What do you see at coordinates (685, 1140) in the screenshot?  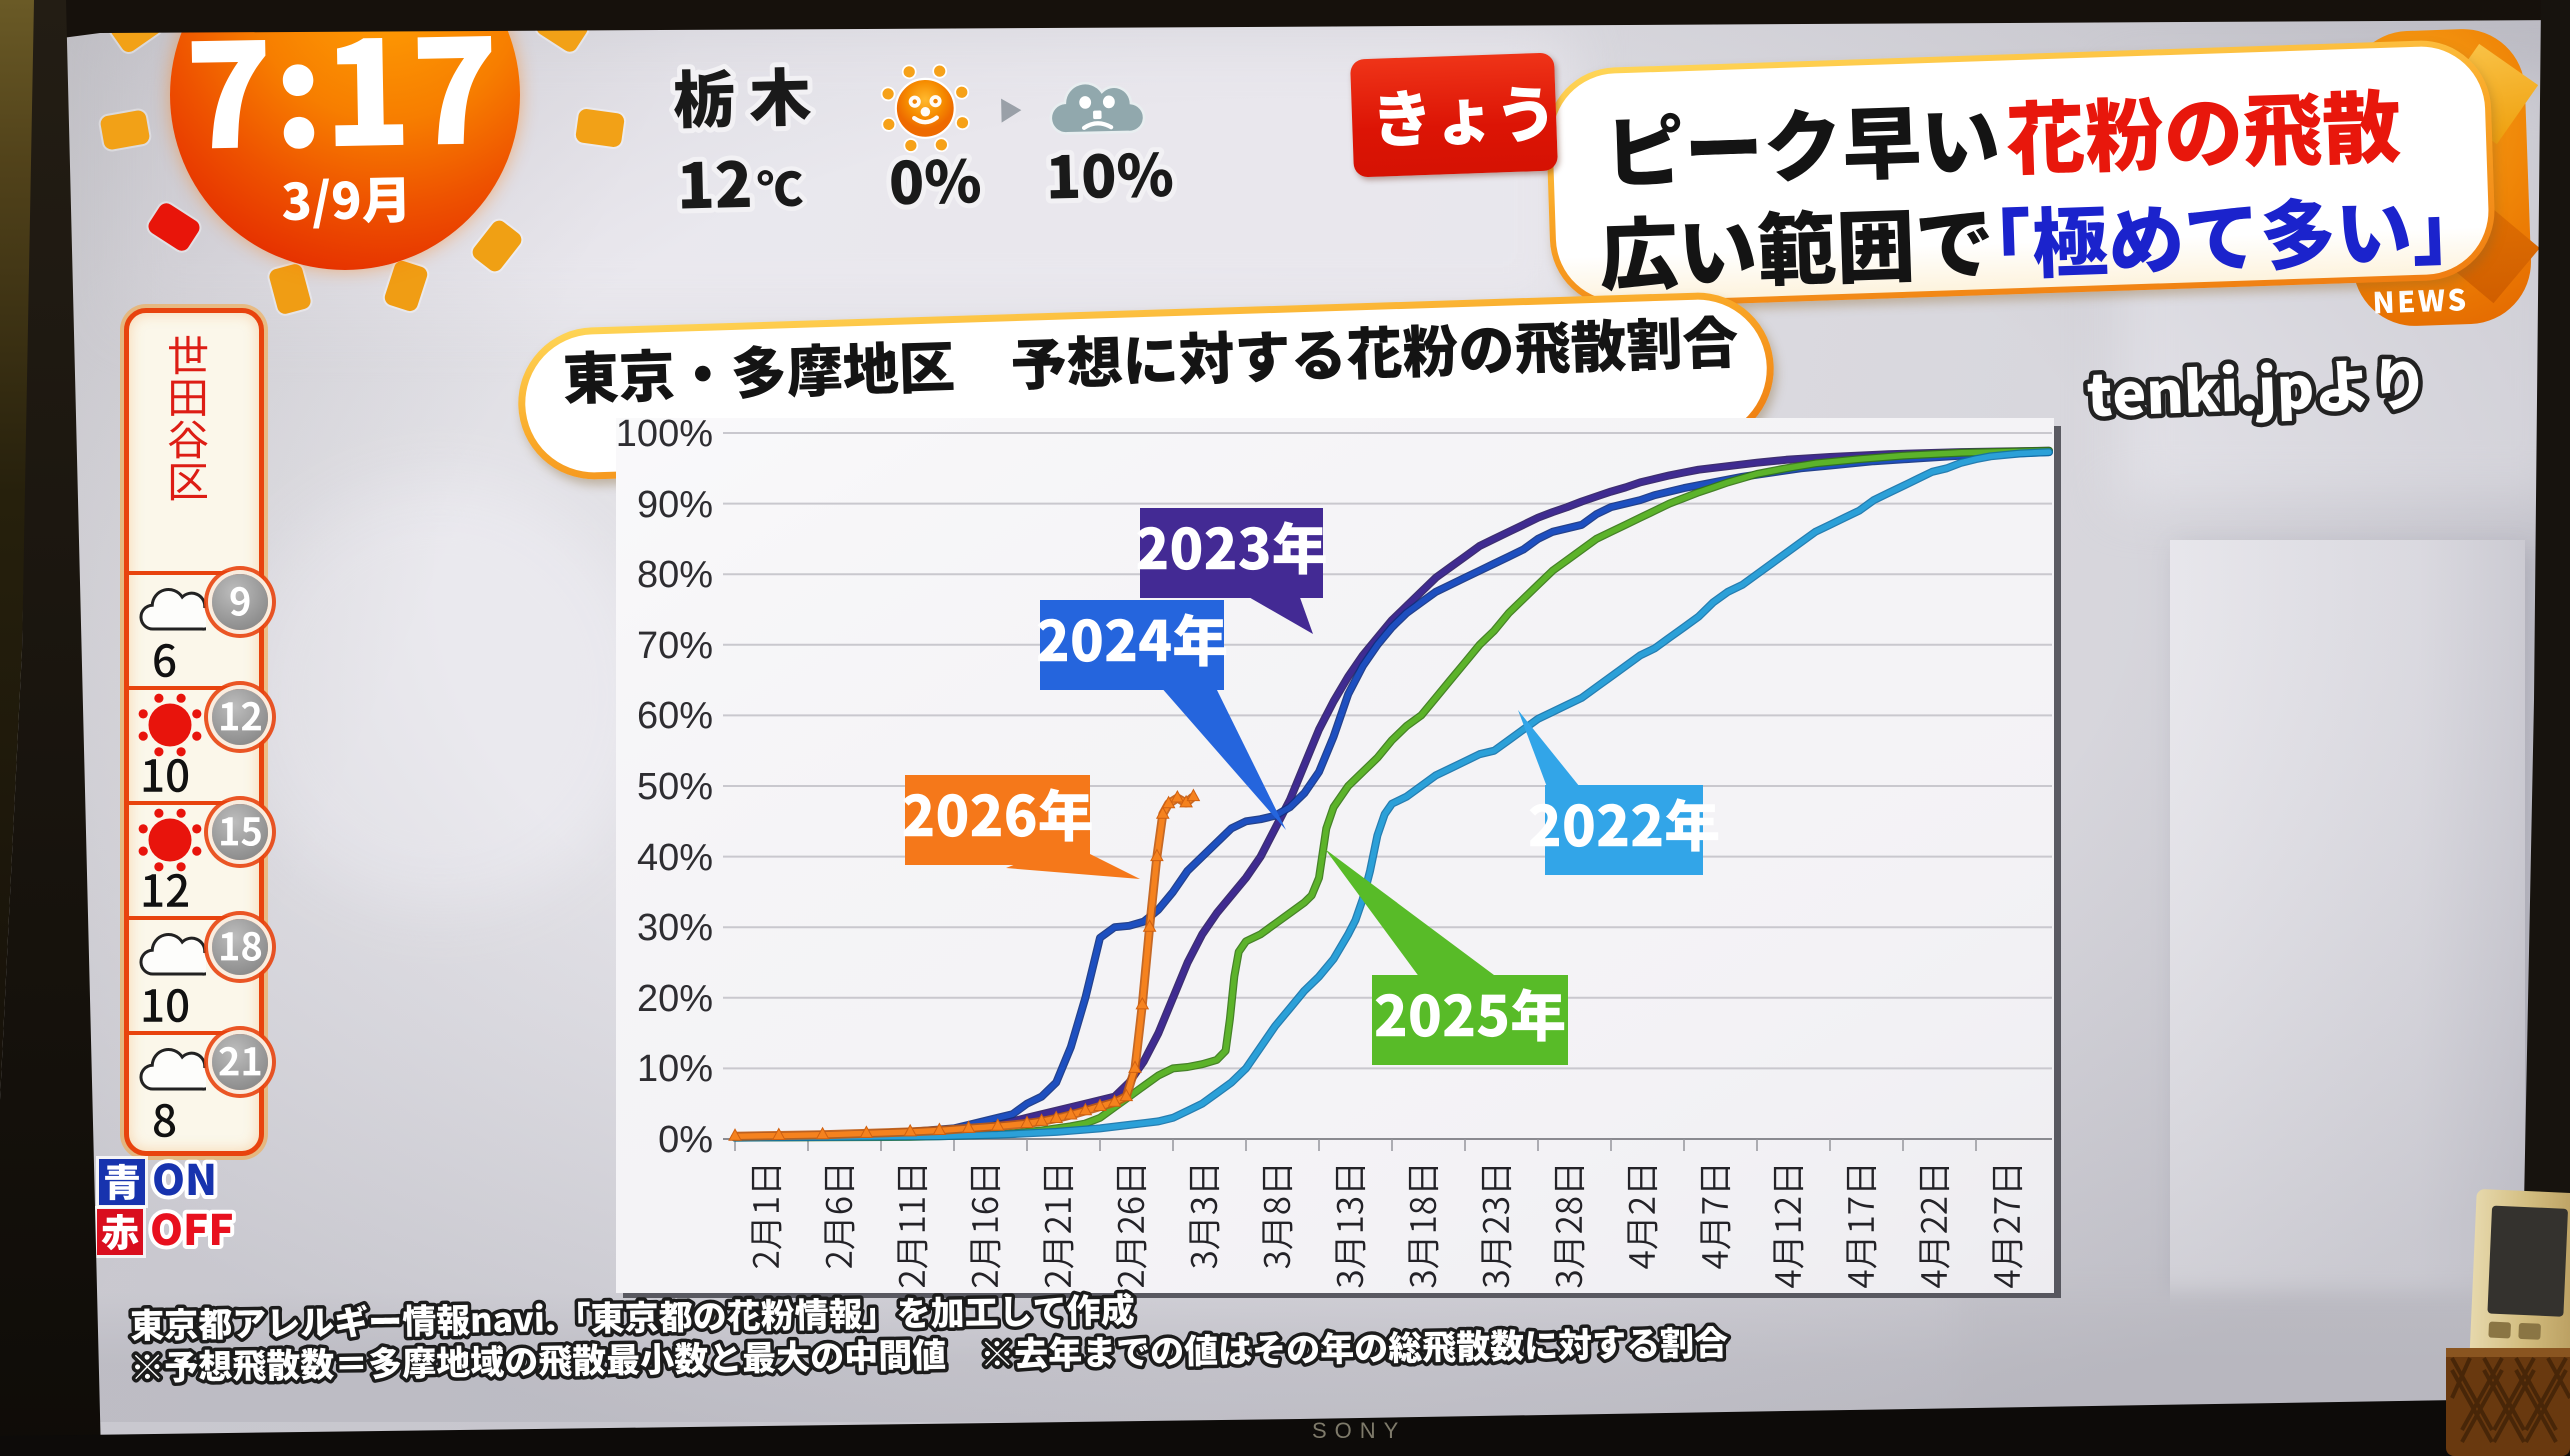 I see `svg-text: 0%` at bounding box center [685, 1140].